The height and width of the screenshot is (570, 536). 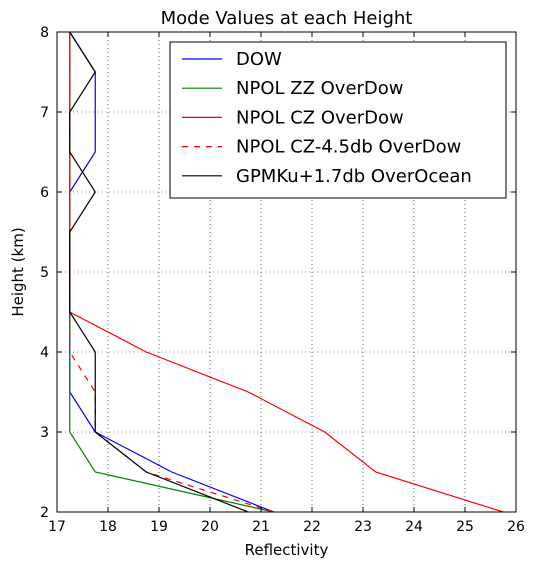 What do you see at coordinates (287, 18) in the screenshot?
I see `chart-title: Mode Values at each Height` at bounding box center [287, 18].